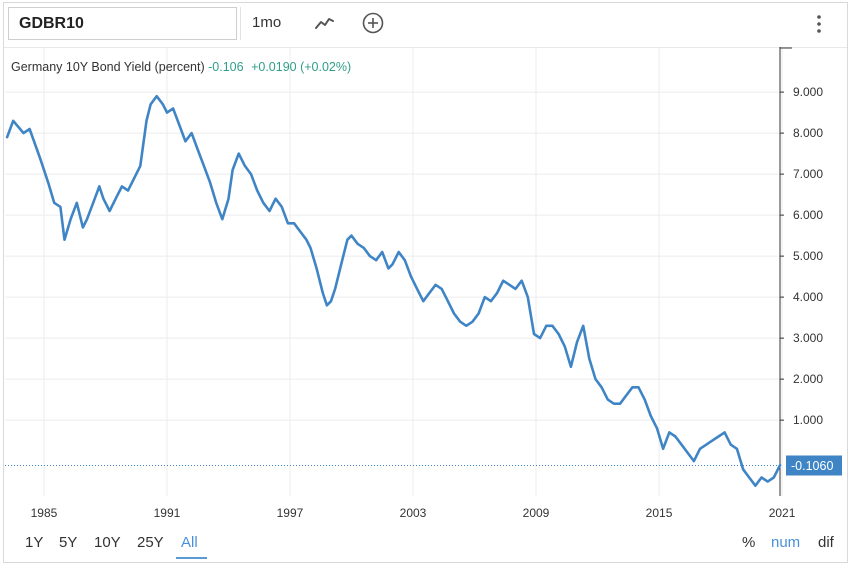 This screenshot has width=852, height=568. What do you see at coordinates (819, 25) in the screenshot?
I see `vertical-ellipsis-icon` at bounding box center [819, 25].